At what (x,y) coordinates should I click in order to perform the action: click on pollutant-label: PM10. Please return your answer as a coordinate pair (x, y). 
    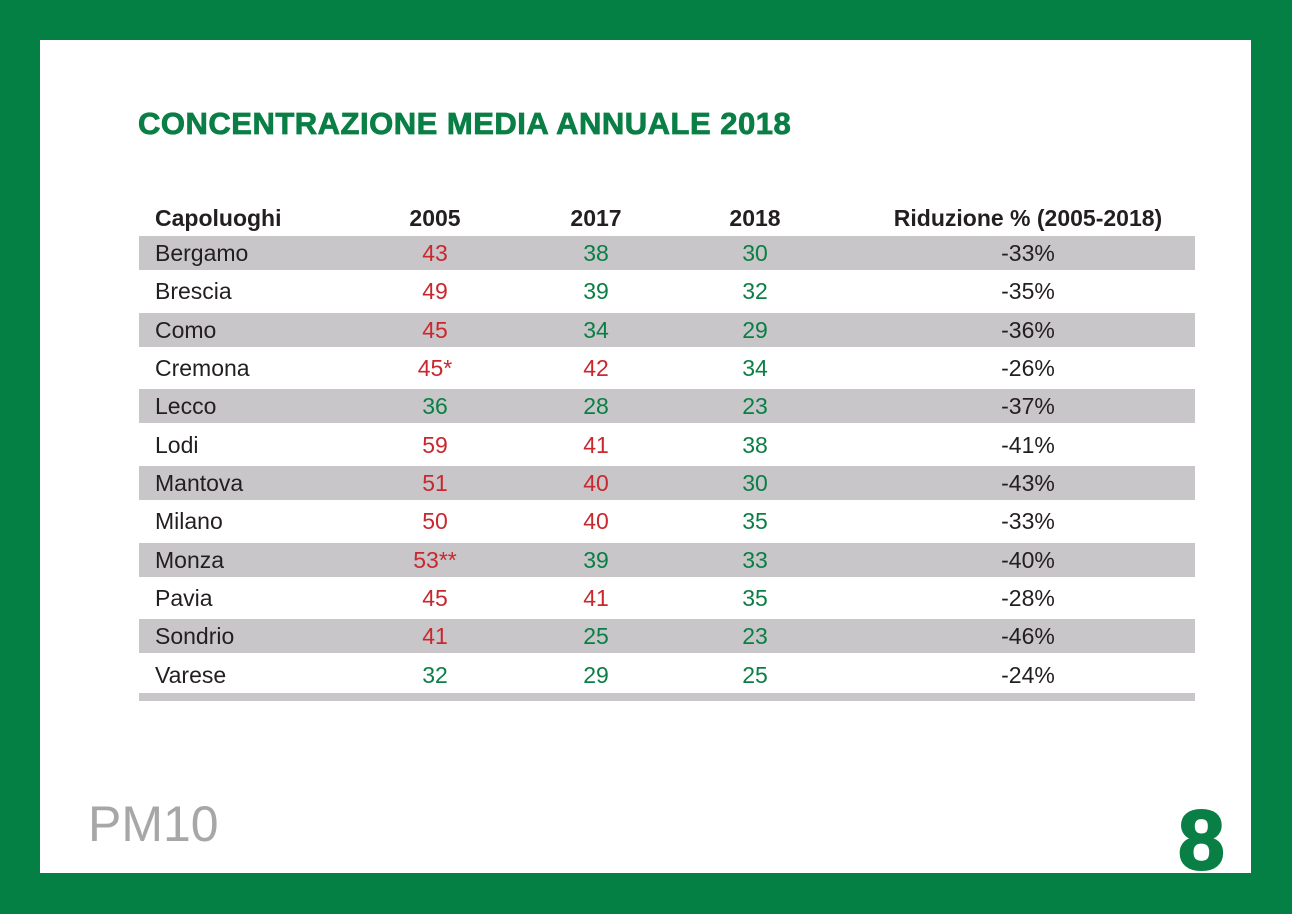
    Looking at the image, I should click on (153, 824).